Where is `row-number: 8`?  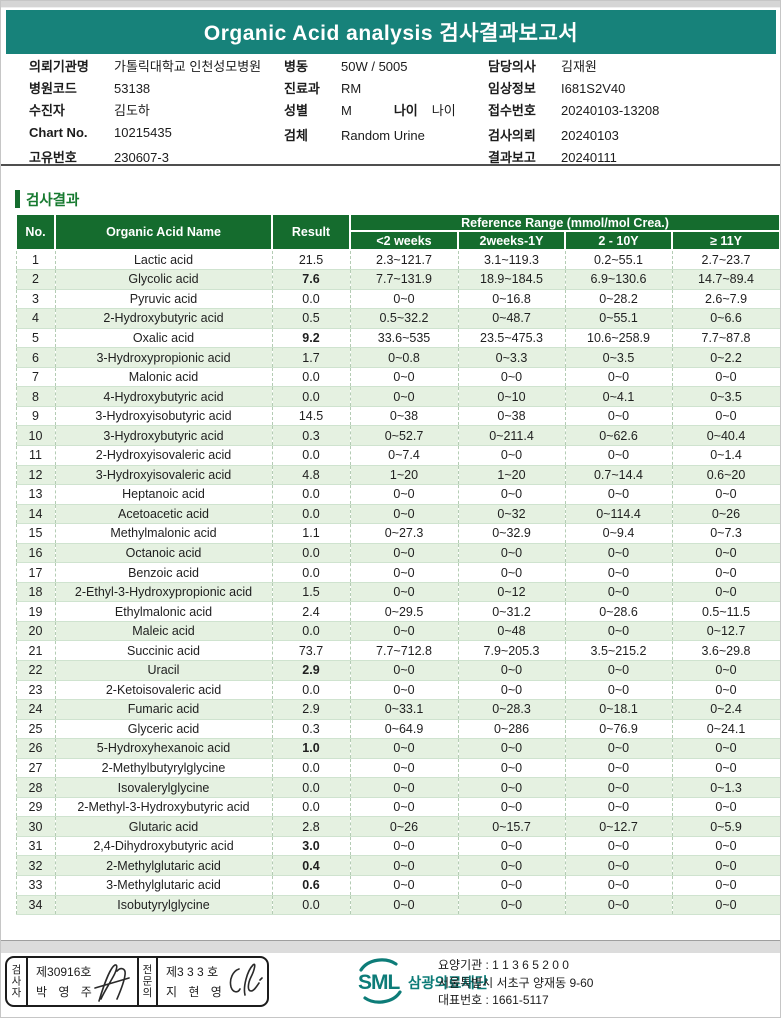
row-number: 8 is located at coordinates (35, 396).